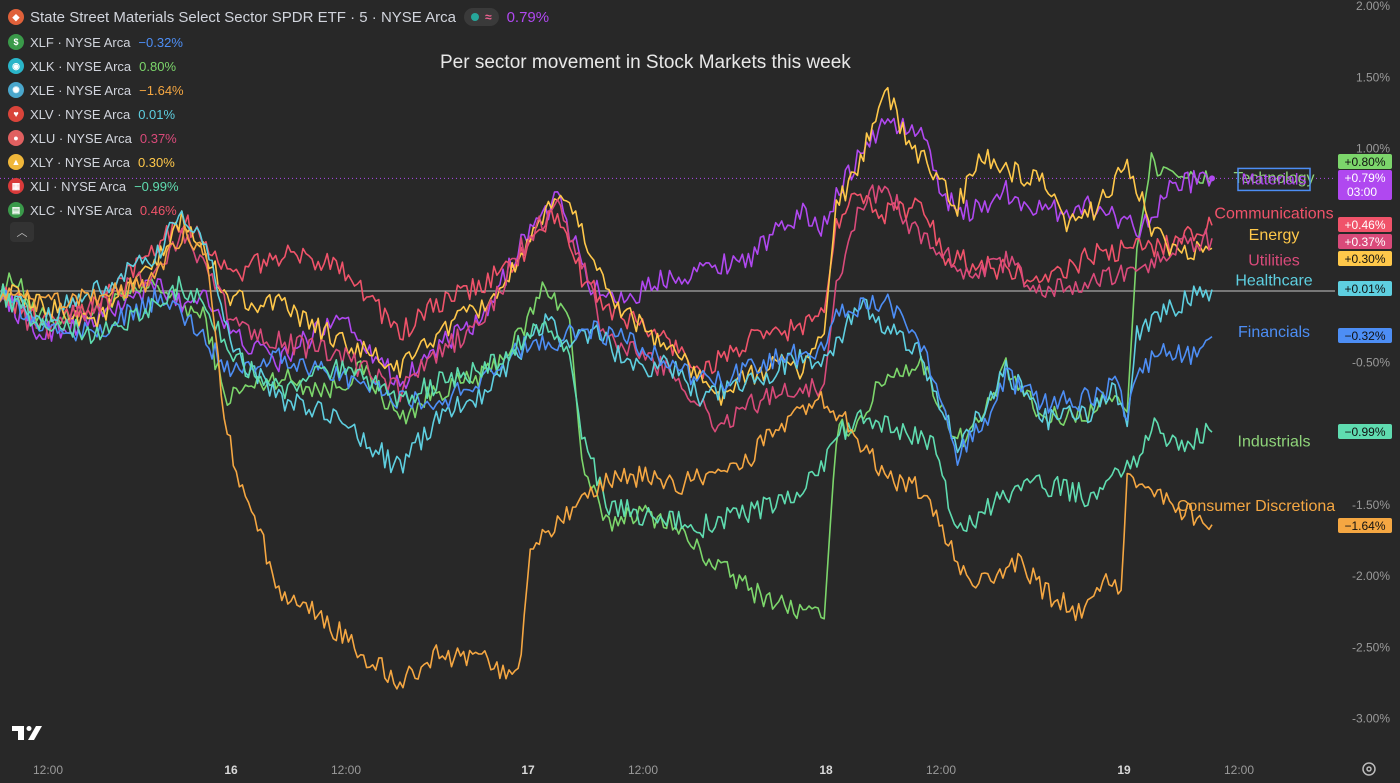 The image size is (1400, 783). What do you see at coordinates (1371, 719) in the screenshot?
I see `y-tick-label: -3.00%` at bounding box center [1371, 719].